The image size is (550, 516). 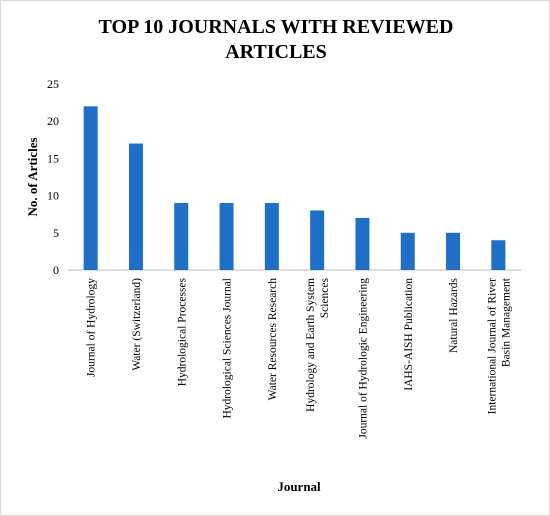 What do you see at coordinates (53, 84) in the screenshot?
I see `y-tick-label: 25` at bounding box center [53, 84].